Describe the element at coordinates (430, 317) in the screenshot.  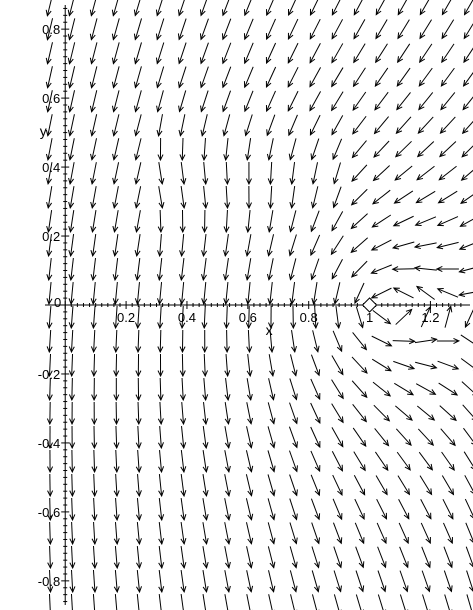
I see `x-tick-label: 1.2` at that location.